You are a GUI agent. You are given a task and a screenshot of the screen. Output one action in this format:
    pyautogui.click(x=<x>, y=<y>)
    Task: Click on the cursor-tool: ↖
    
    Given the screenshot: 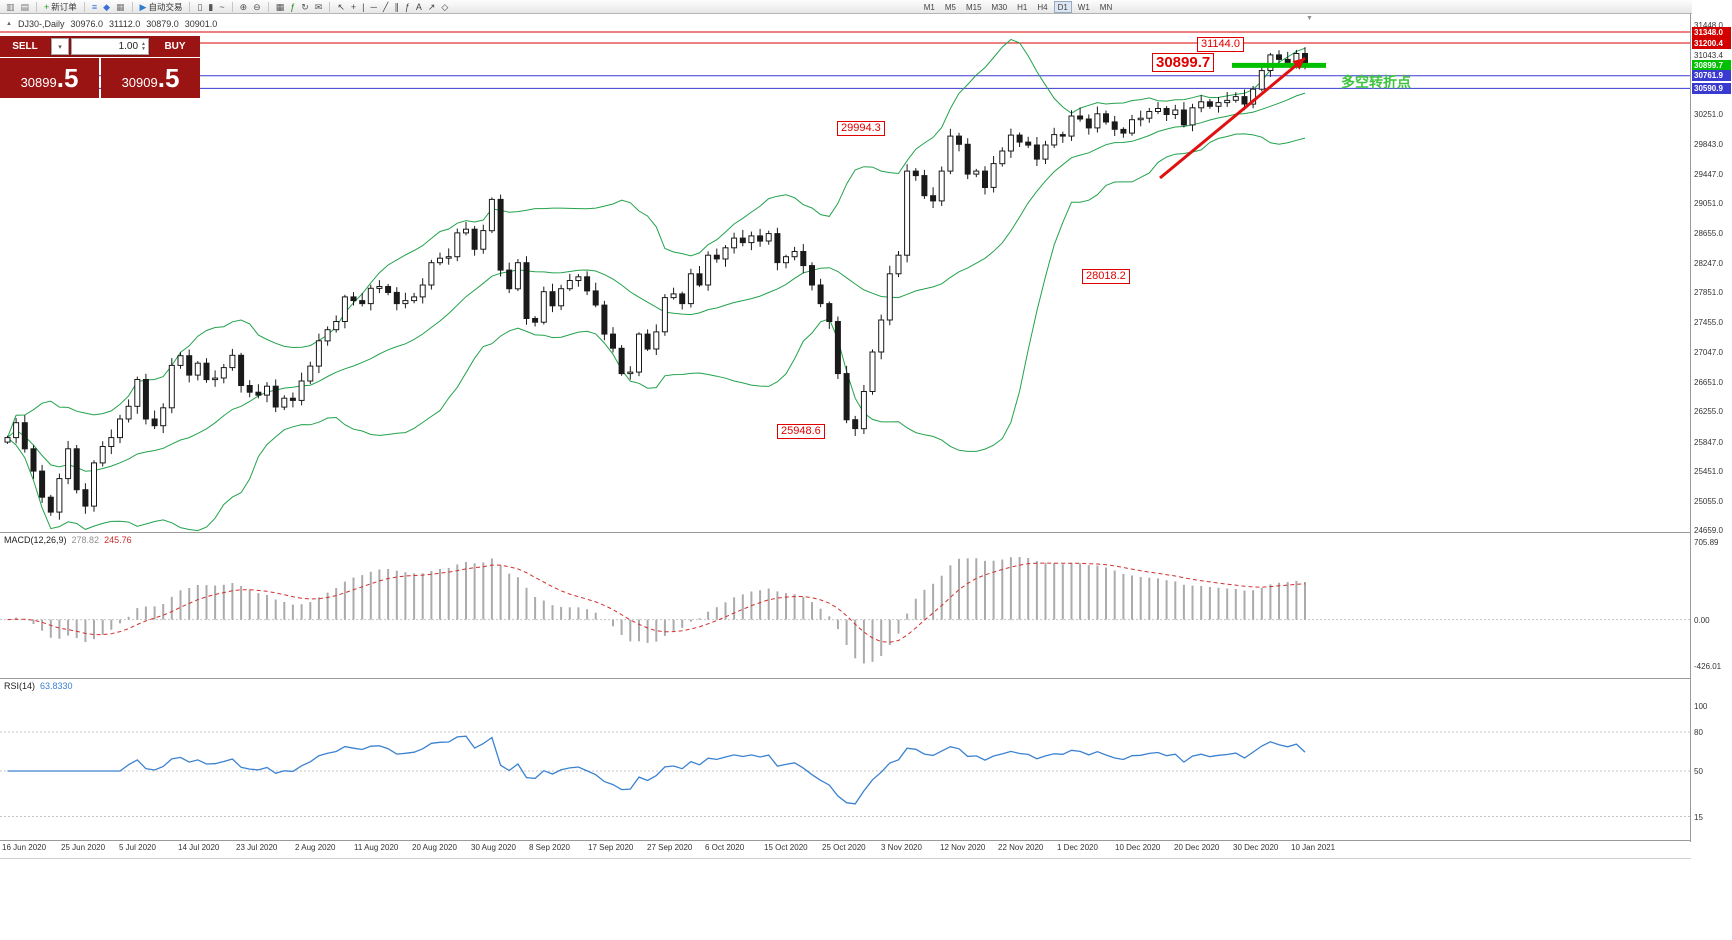 What is the action you would take?
    pyautogui.click(x=341, y=7)
    